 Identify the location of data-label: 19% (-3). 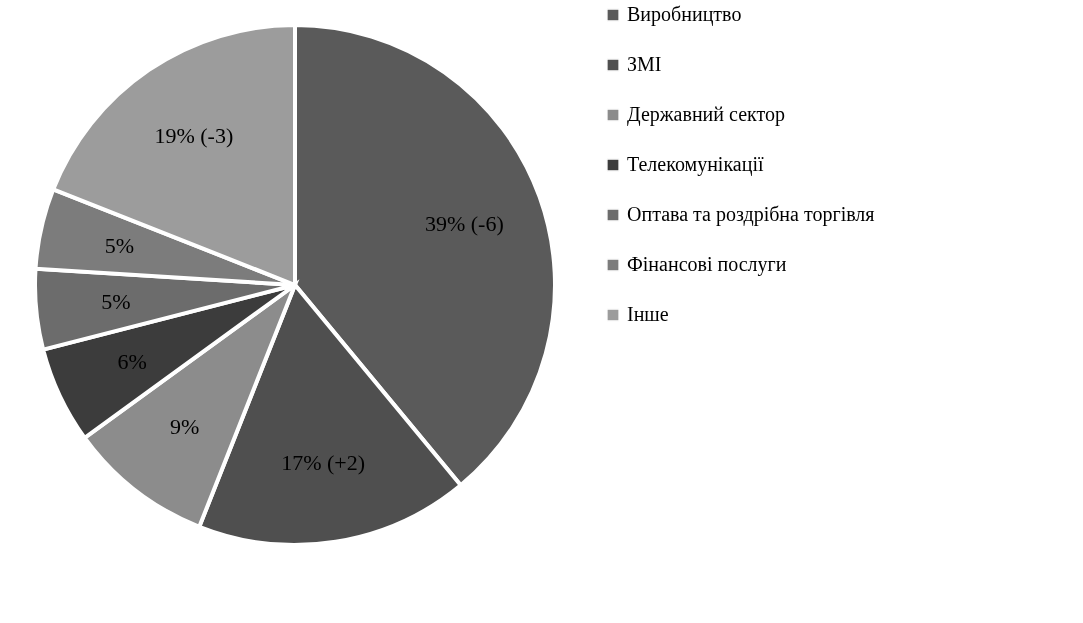
(194, 136).